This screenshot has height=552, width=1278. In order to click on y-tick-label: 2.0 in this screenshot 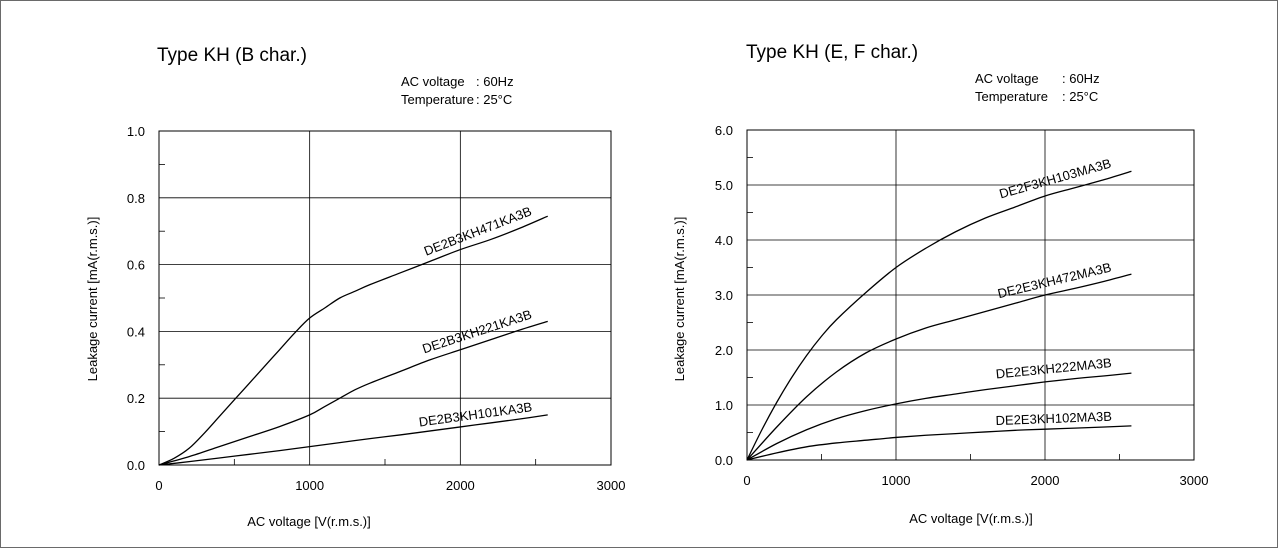, I will do `click(724, 350)`.